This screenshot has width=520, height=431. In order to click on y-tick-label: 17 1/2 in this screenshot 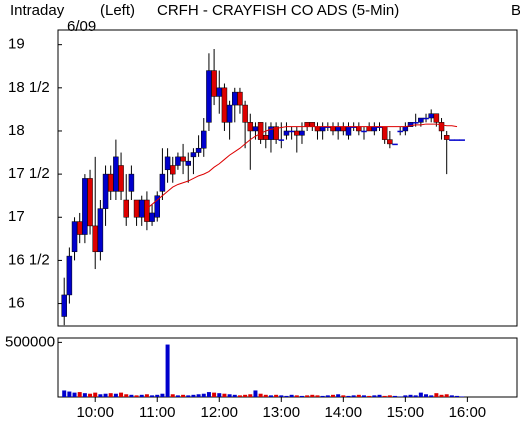, I will do `click(29, 173)`.